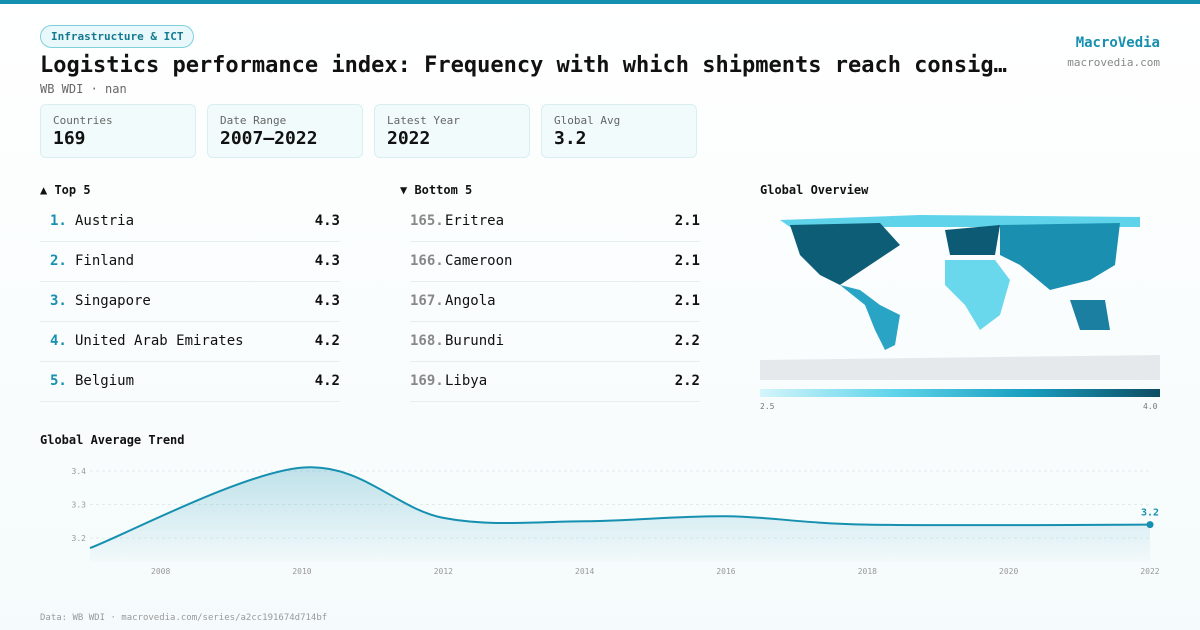  Describe the element at coordinates (584, 571) in the screenshot. I see `x-tick-label: 2014` at that location.